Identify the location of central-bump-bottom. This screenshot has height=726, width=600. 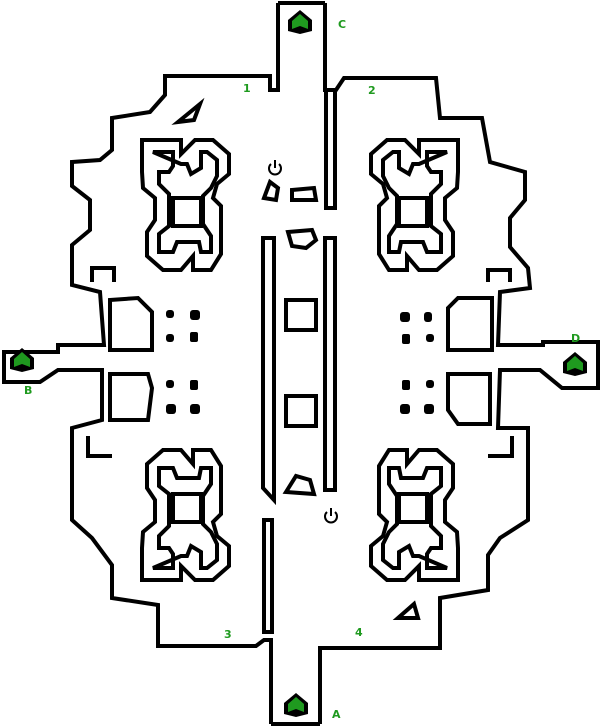
(299, 485).